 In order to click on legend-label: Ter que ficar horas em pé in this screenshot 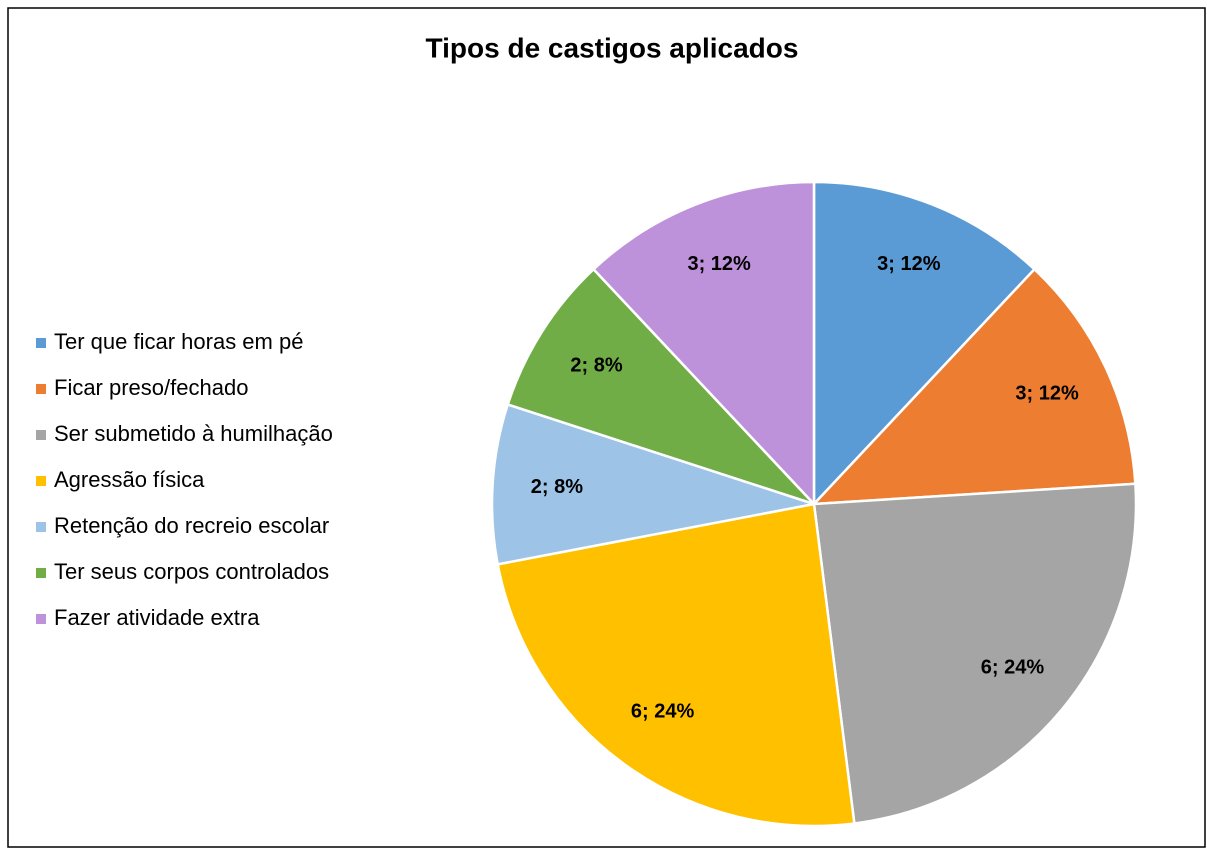, I will do `click(178, 341)`.